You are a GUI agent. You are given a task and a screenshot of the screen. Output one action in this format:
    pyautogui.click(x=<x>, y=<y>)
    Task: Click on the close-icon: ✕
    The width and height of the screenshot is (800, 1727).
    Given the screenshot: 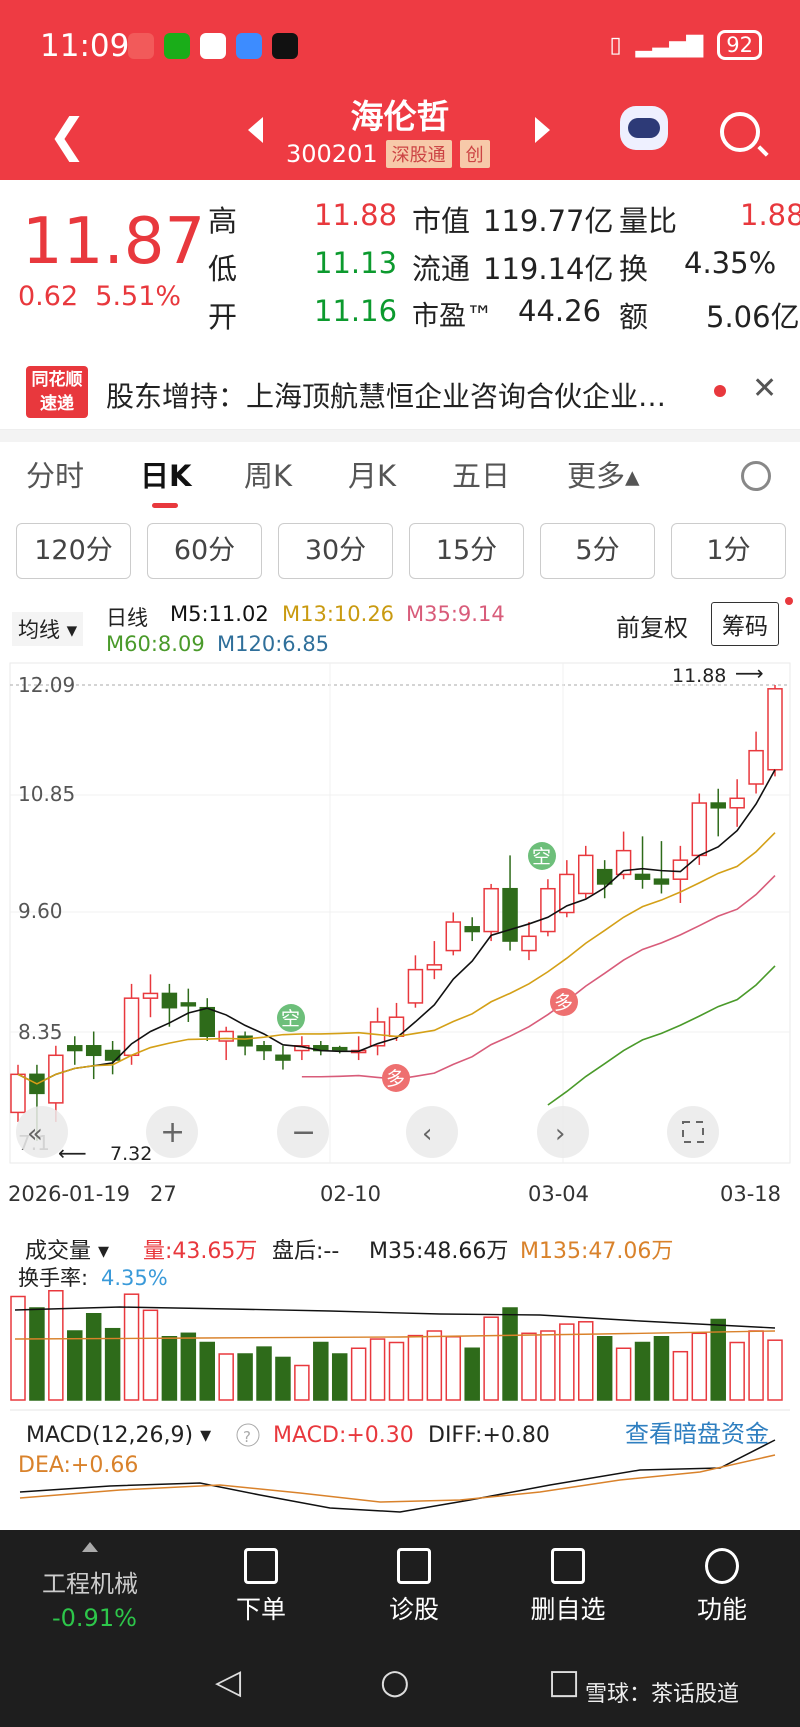 What is the action you would take?
    pyautogui.click(x=765, y=388)
    